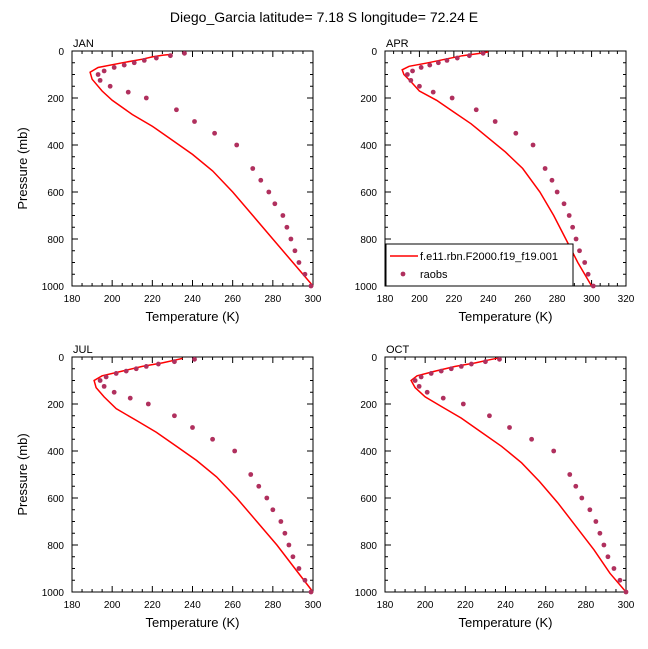 This screenshot has width=648, height=649. What do you see at coordinates (83, 350) in the screenshot?
I see `panel-label: JUL` at bounding box center [83, 350].